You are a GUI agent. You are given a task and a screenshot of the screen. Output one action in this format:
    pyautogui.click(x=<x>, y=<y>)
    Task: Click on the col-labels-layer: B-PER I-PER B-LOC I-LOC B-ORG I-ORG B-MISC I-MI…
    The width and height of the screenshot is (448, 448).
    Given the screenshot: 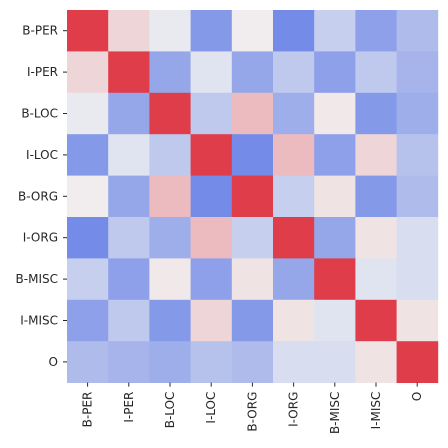 What is the action you would take?
    pyautogui.click(x=252, y=408)
    